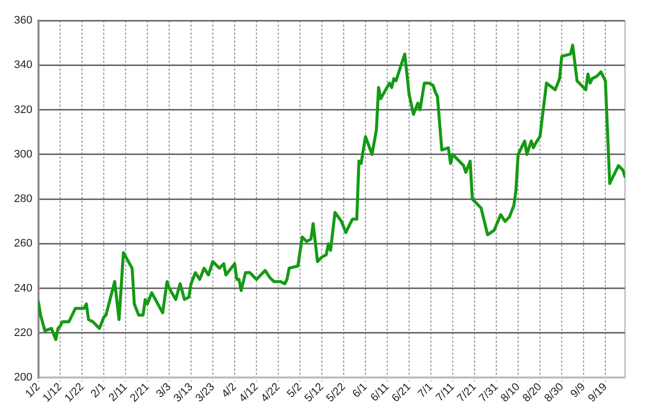 Image resolution: width=645 pixels, height=416 pixels. I want to click on x-tick-label: 5/22, so click(336, 392).